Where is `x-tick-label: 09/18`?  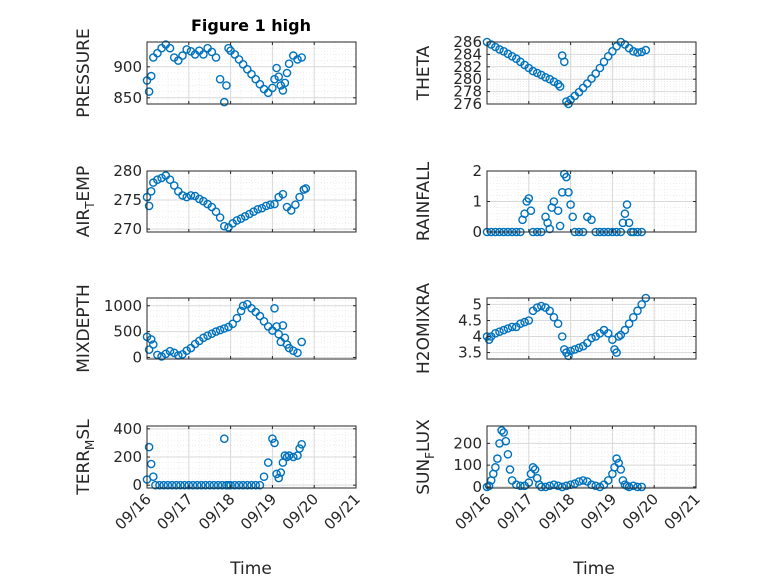
x-tick-label: 09/18 is located at coordinates (556, 511).